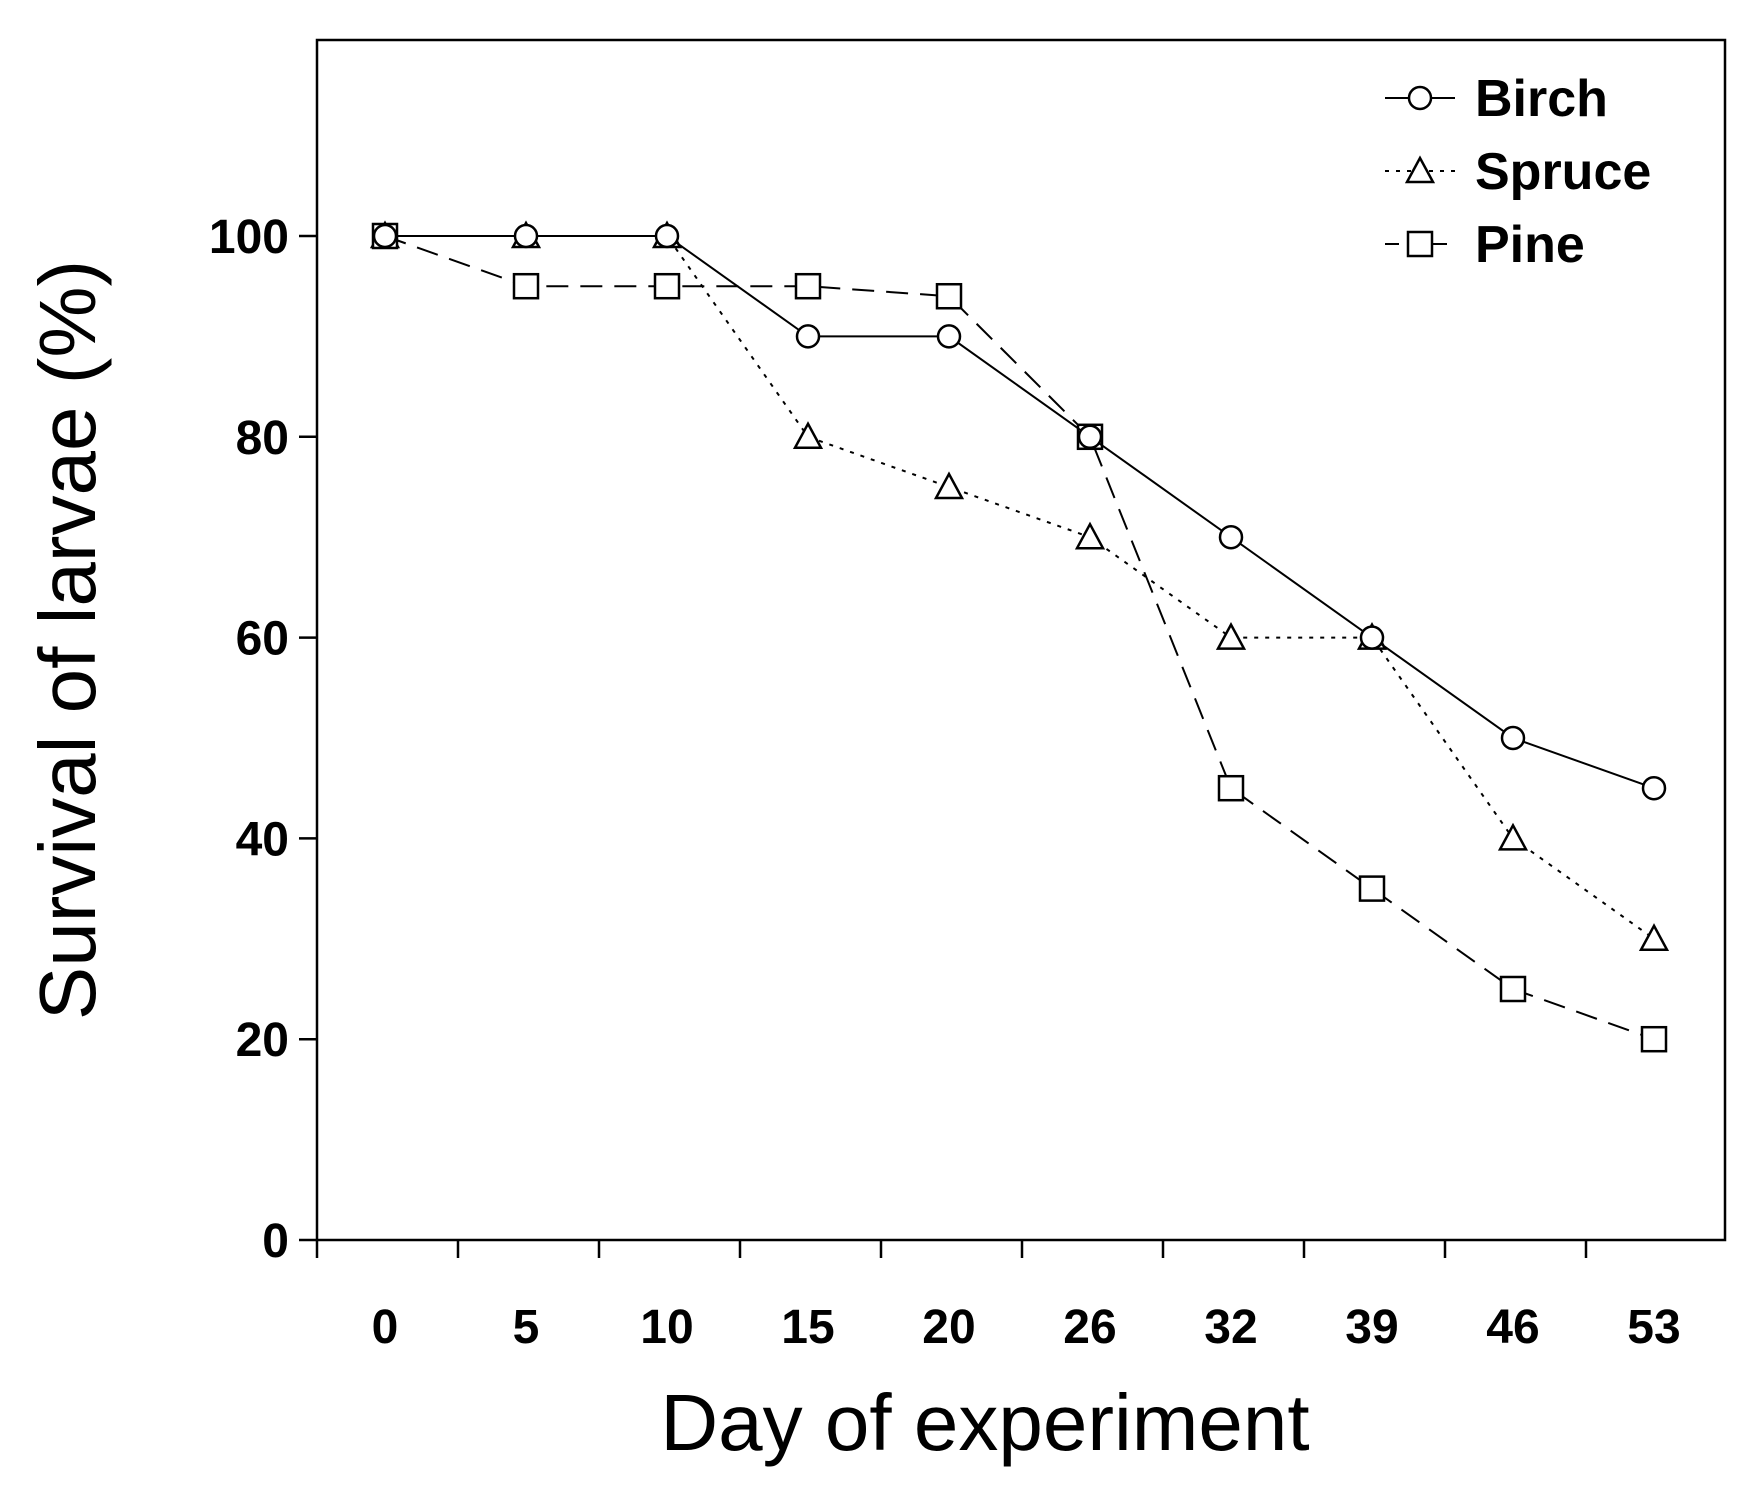 The width and height of the screenshot is (1746, 1489). Describe the element at coordinates (385, 1327) in the screenshot. I see `x-tick-label: 0` at that location.